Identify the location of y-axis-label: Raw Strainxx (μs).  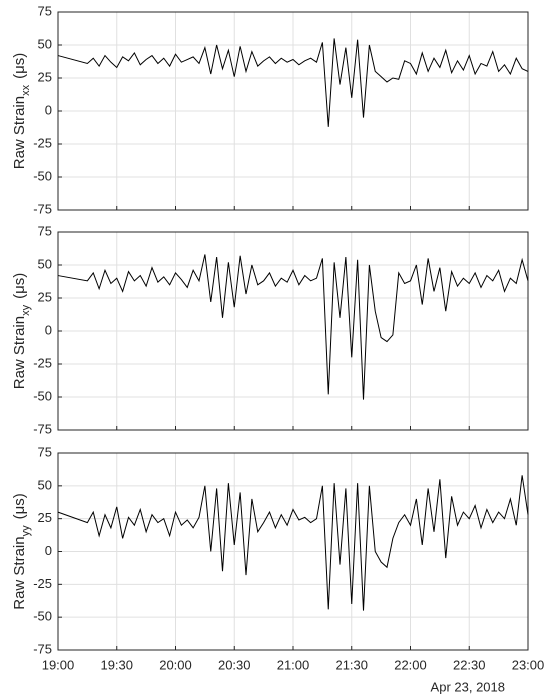
(21, 111).